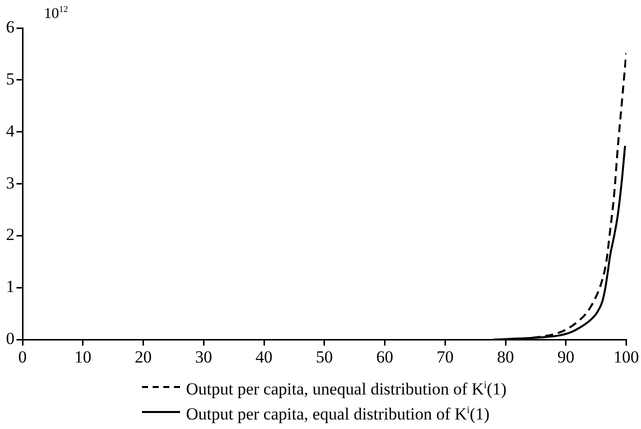  I want to click on y-tick-label: 0, so click(10, 338).